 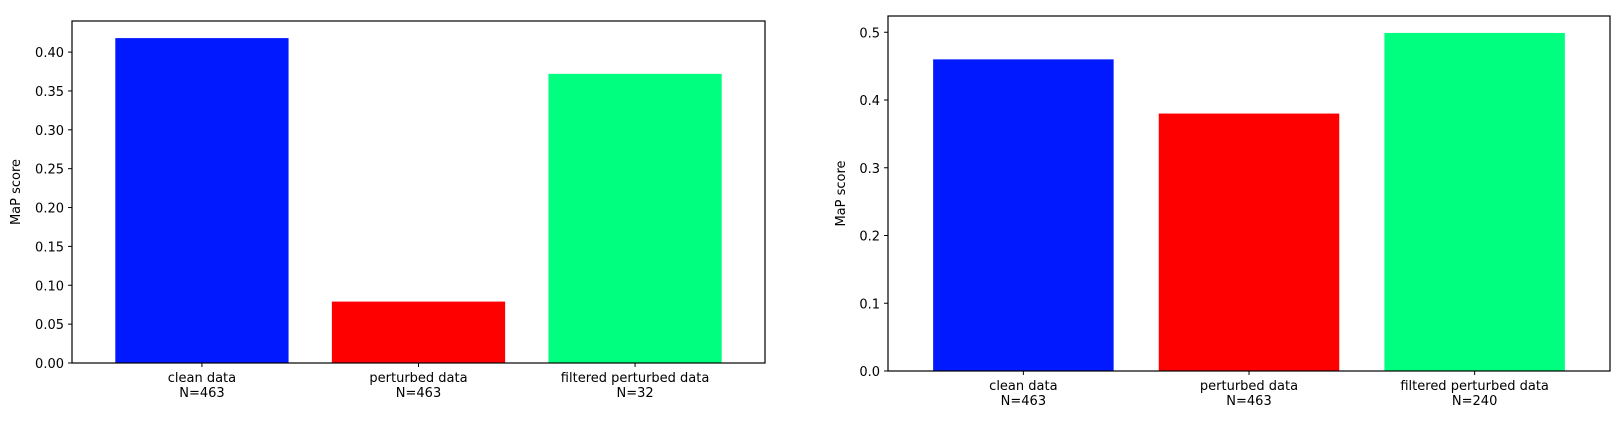 I want to click on y-tick-label: 0.00, so click(x=49, y=364).